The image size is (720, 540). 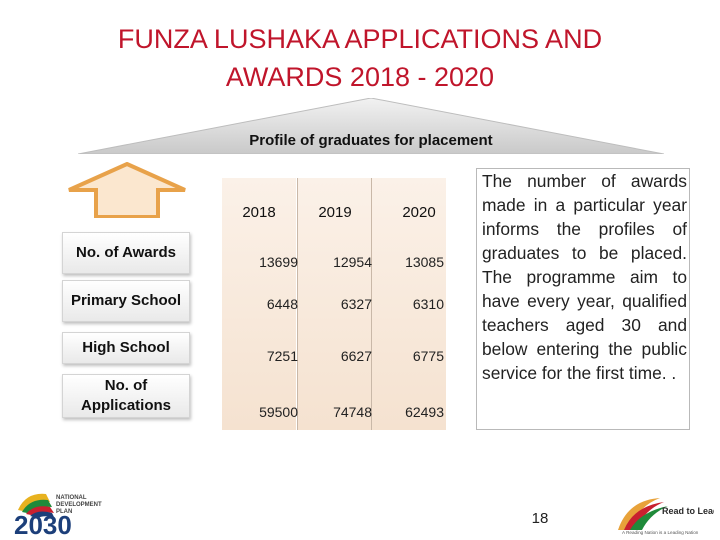 I want to click on cell-primary-2018: 6448, so click(x=282, y=304).